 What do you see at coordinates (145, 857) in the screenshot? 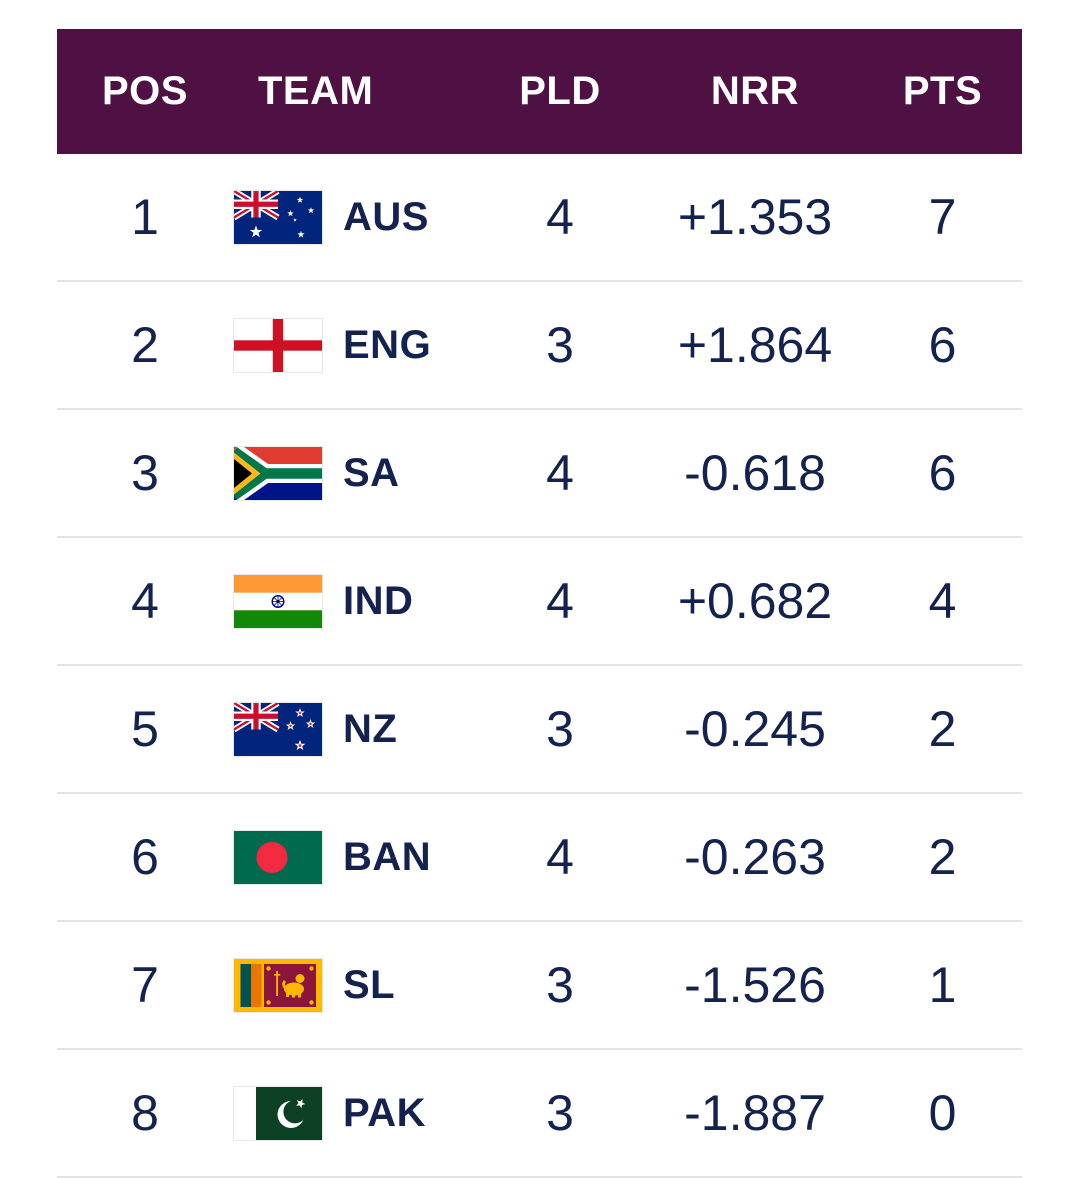
I see `position-value: 6` at bounding box center [145, 857].